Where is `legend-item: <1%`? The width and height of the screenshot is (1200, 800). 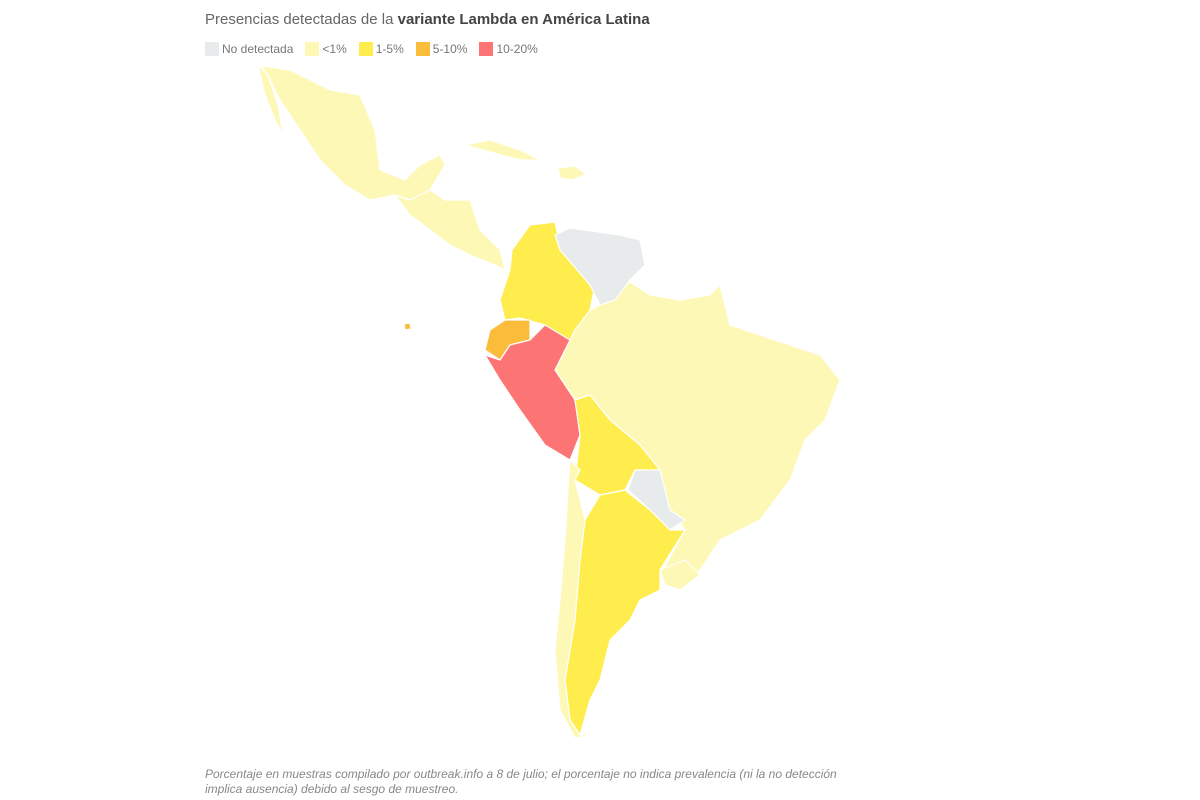
legend-item: <1% is located at coordinates (326, 49).